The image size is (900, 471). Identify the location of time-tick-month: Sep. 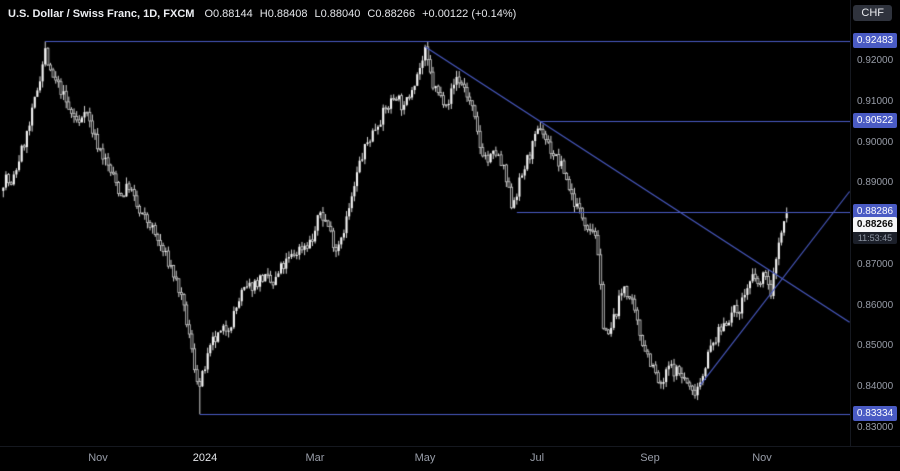
(650, 458).